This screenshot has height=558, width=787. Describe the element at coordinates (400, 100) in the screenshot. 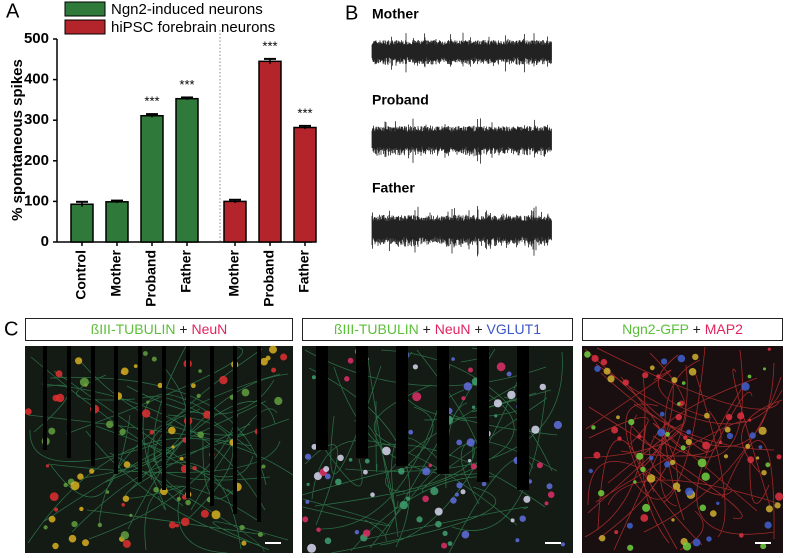

I see `trace-label: Proband` at that location.